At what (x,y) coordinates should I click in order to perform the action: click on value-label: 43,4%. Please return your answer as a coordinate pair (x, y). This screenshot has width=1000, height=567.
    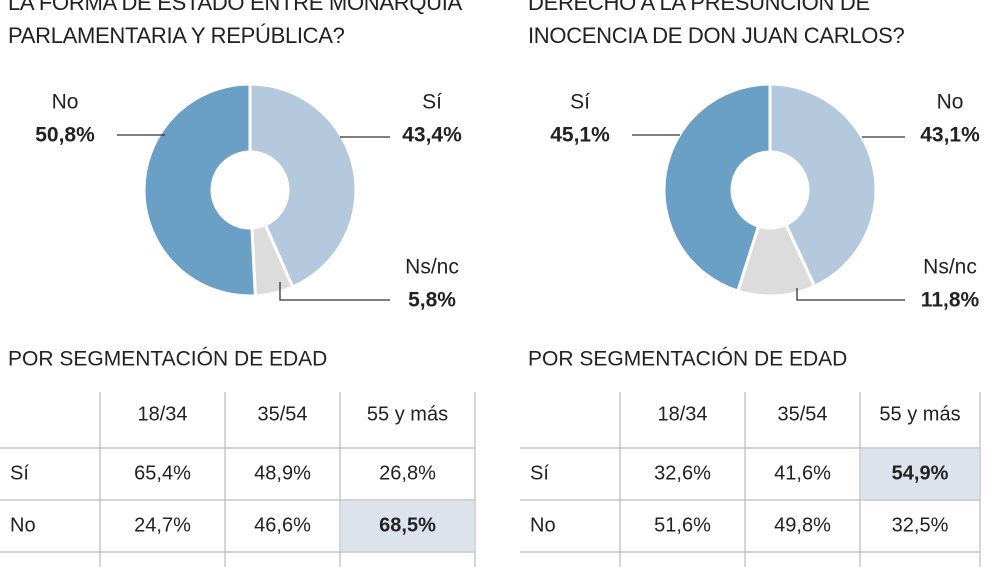
    Looking at the image, I should click on (432, 135).